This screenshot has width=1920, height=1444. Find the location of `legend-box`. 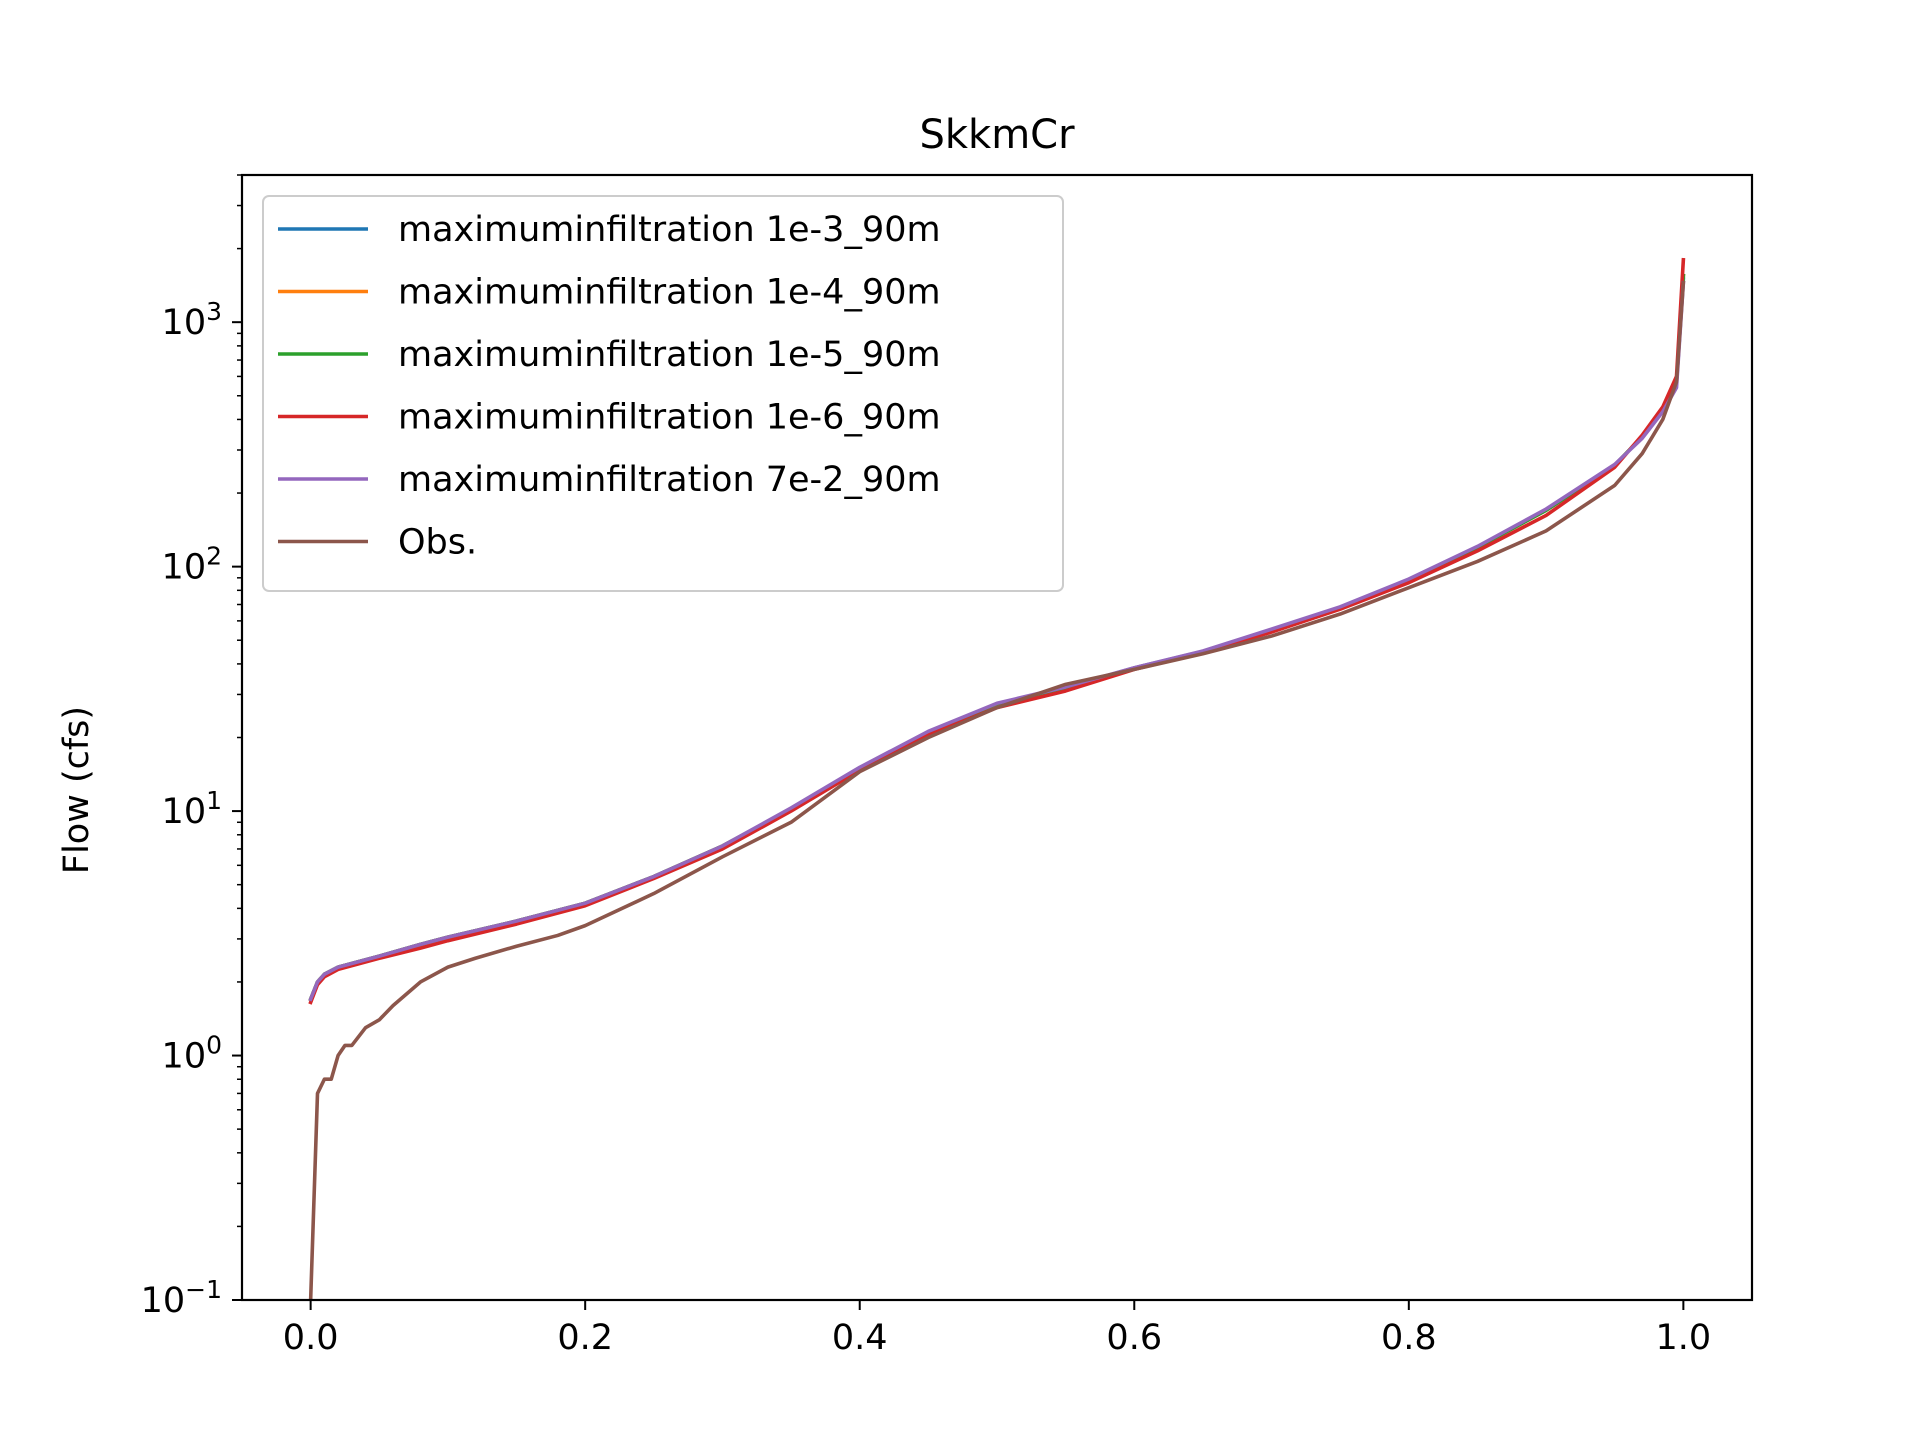

legend-box is located at coordinates (663, 393).